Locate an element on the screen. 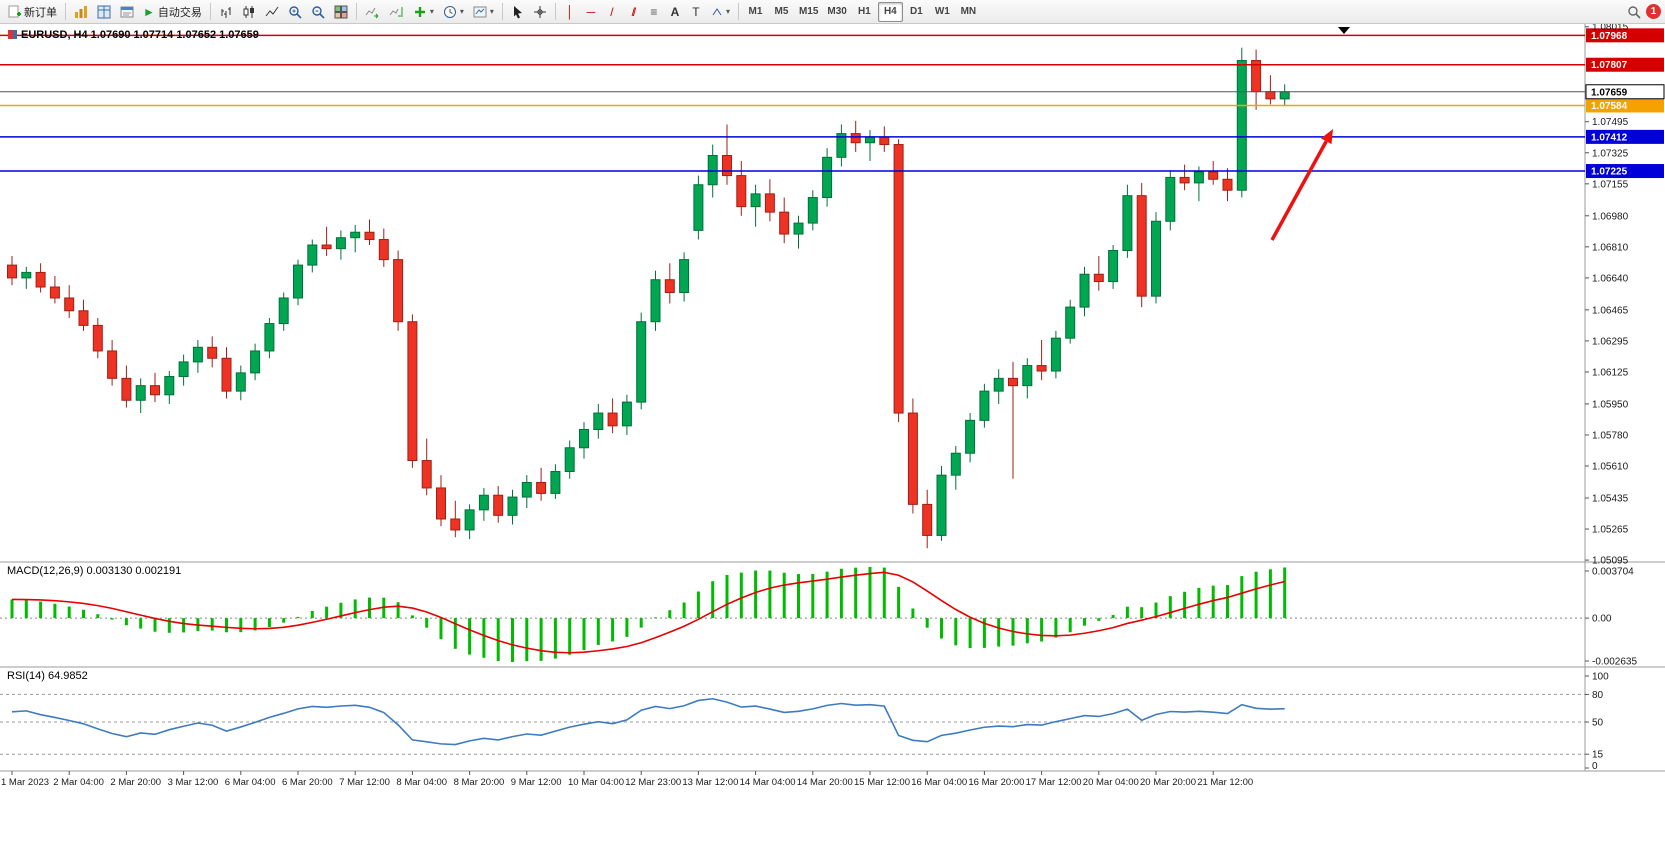 The image size is (1665, 844). timeframe-group: M1 M5 M15 M30 H1 H4 D1 W1 MN is located at coordinates (862, 11).